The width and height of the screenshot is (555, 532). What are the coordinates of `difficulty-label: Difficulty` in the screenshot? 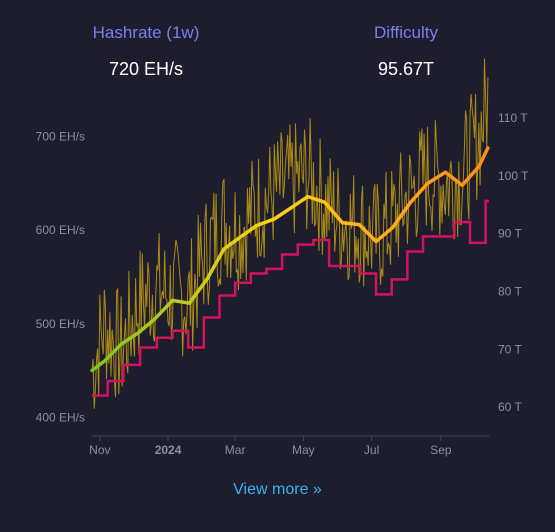 It's located at (406, 32).